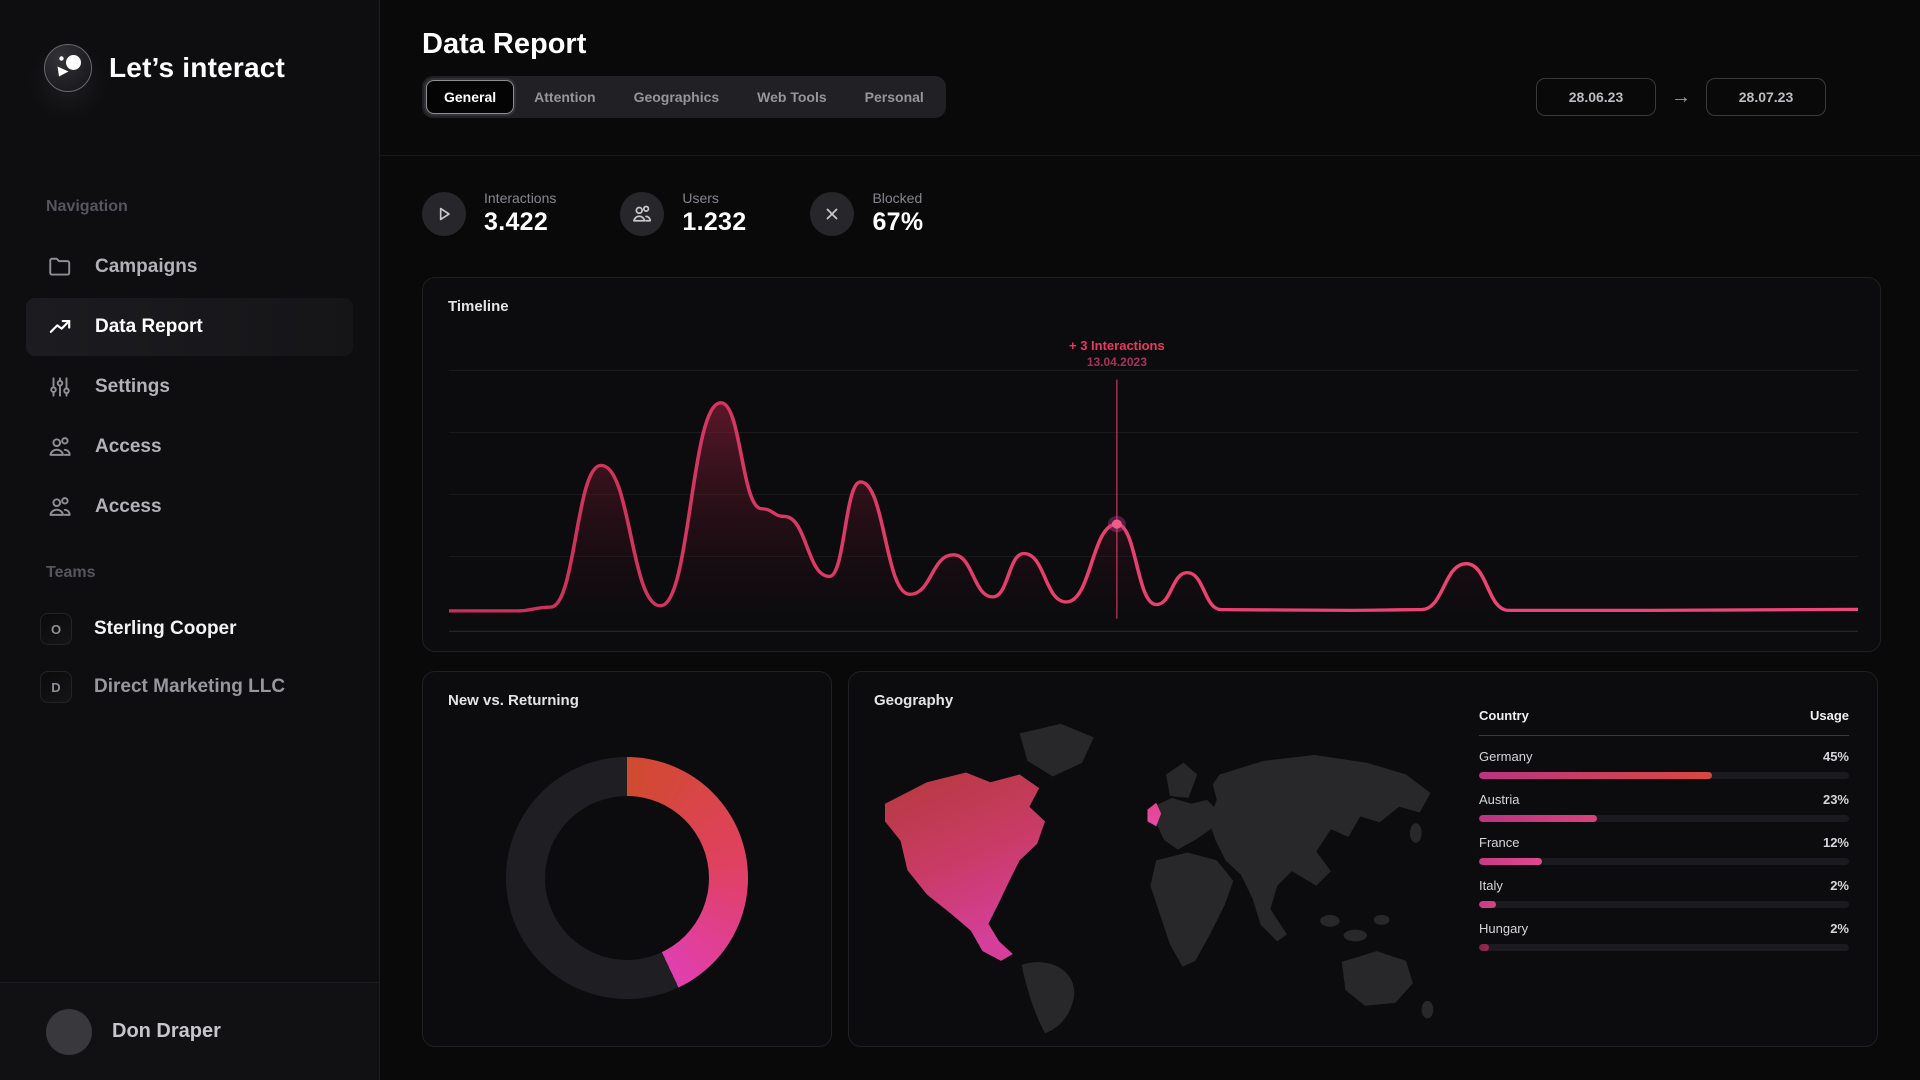 This screenshot has height=1080, width=1920. What do you see at coordinates (832, 213) in the screenshot?
I see `close-icon` at bounding box center [832, 213].